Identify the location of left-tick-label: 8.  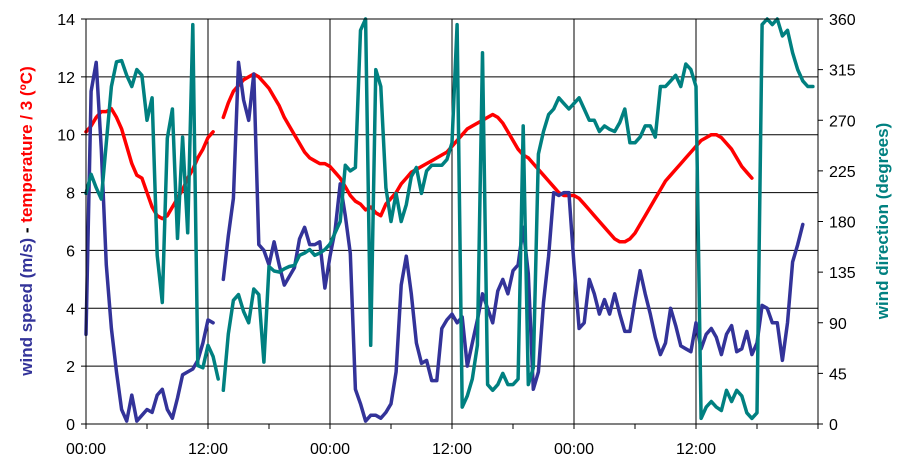
(70, 194).